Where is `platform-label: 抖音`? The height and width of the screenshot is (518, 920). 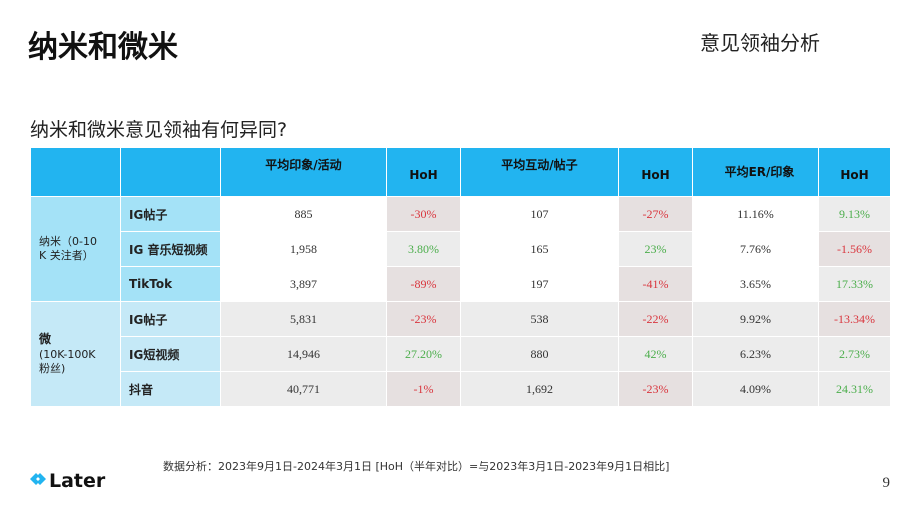
platform-label: 抖音 is located at coordinates (170, 389).